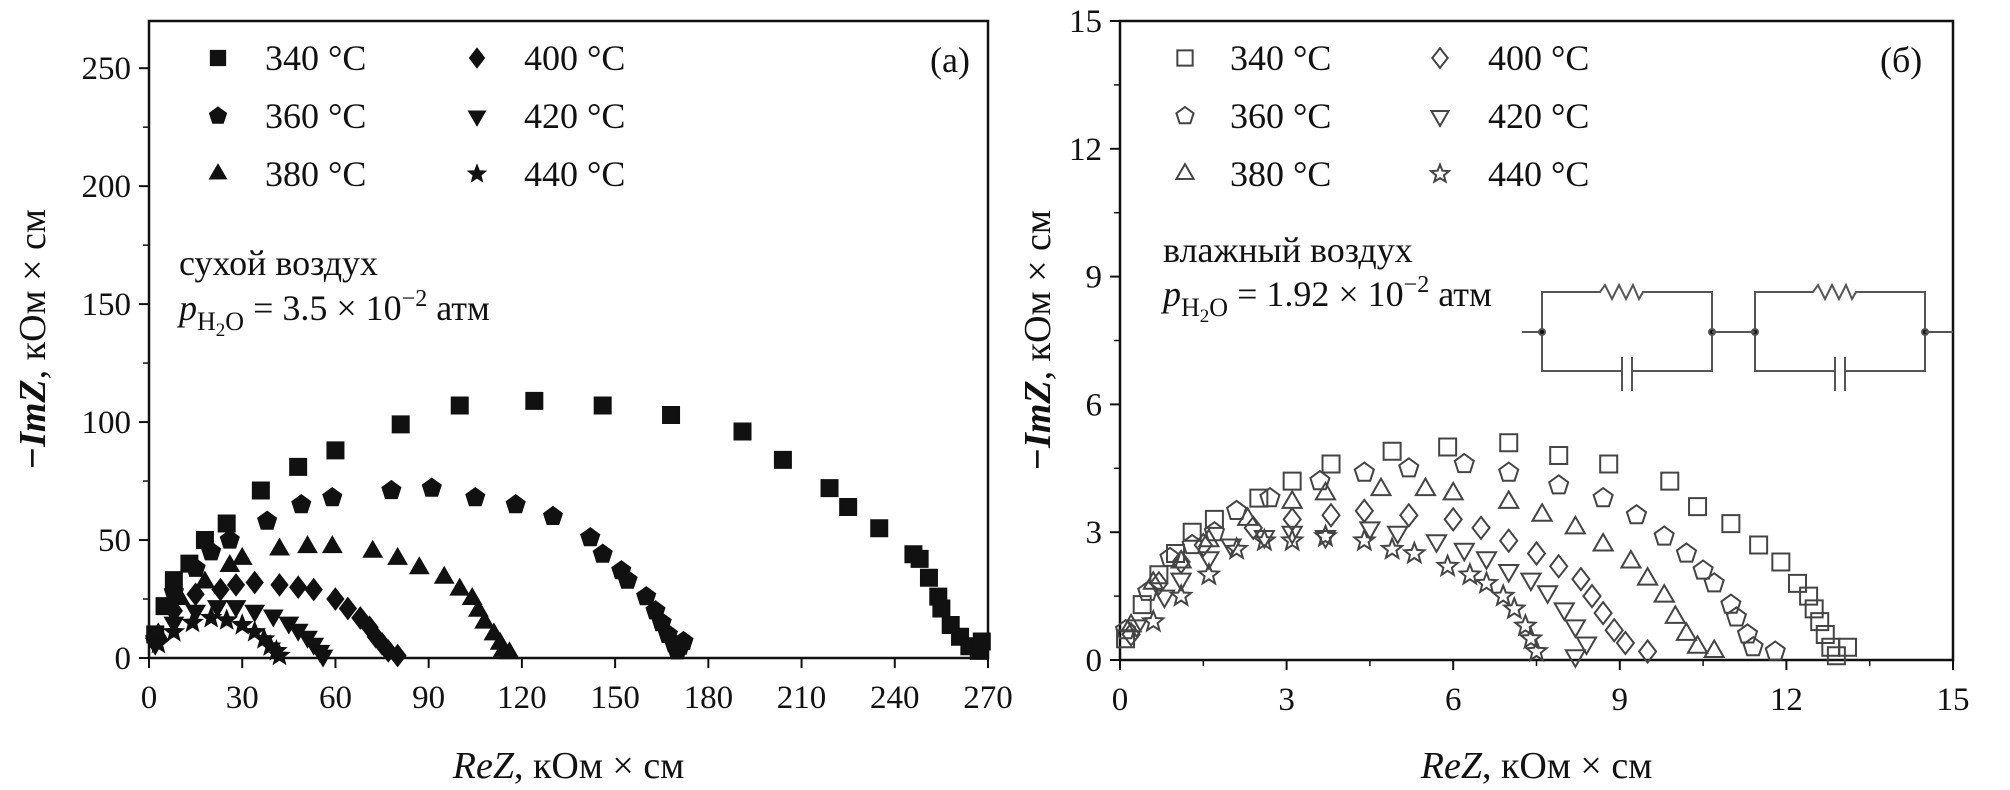 The height and width of the screenshot is (790, 2010). What do you see at coordinates (1510, 58) in the screenshot?
I see `legend-item: 400 °C` at bounding box center [1510, 58].